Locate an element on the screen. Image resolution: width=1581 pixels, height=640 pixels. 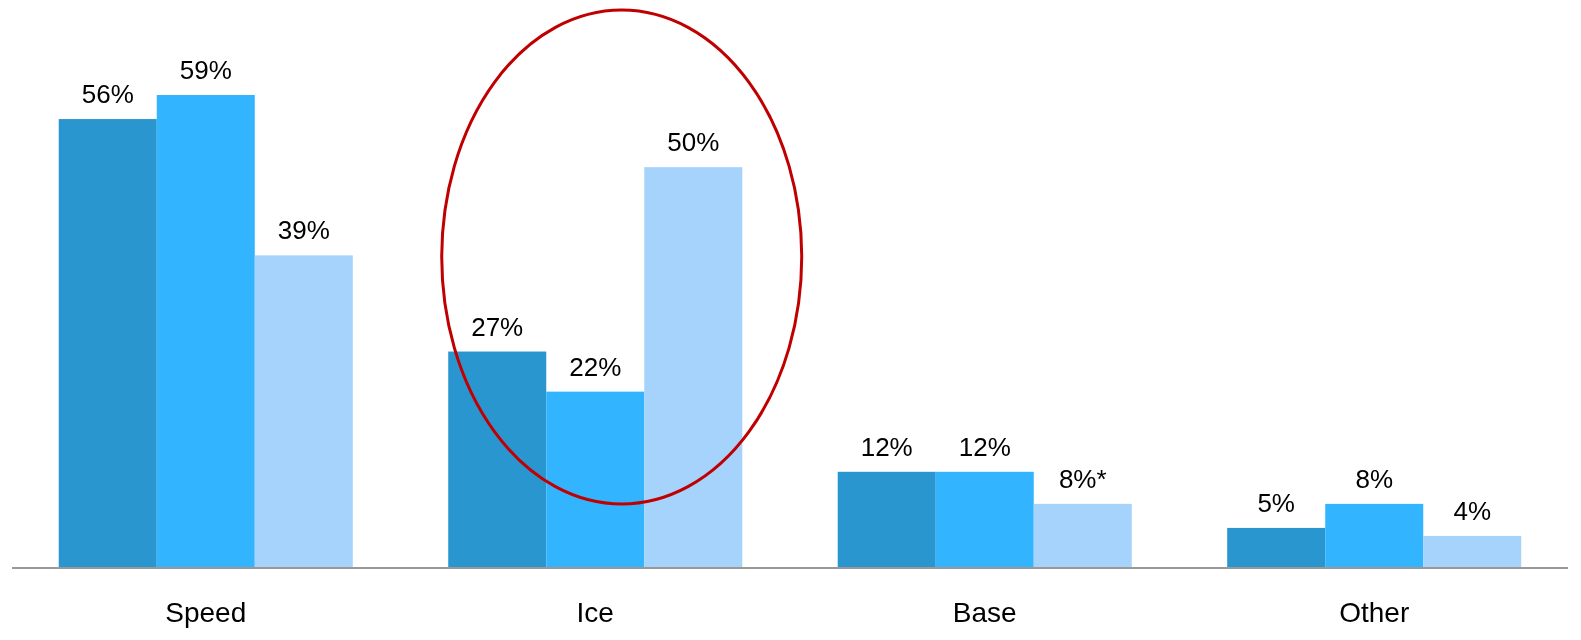
data-label: 59% is located at coordinates (205, 70).